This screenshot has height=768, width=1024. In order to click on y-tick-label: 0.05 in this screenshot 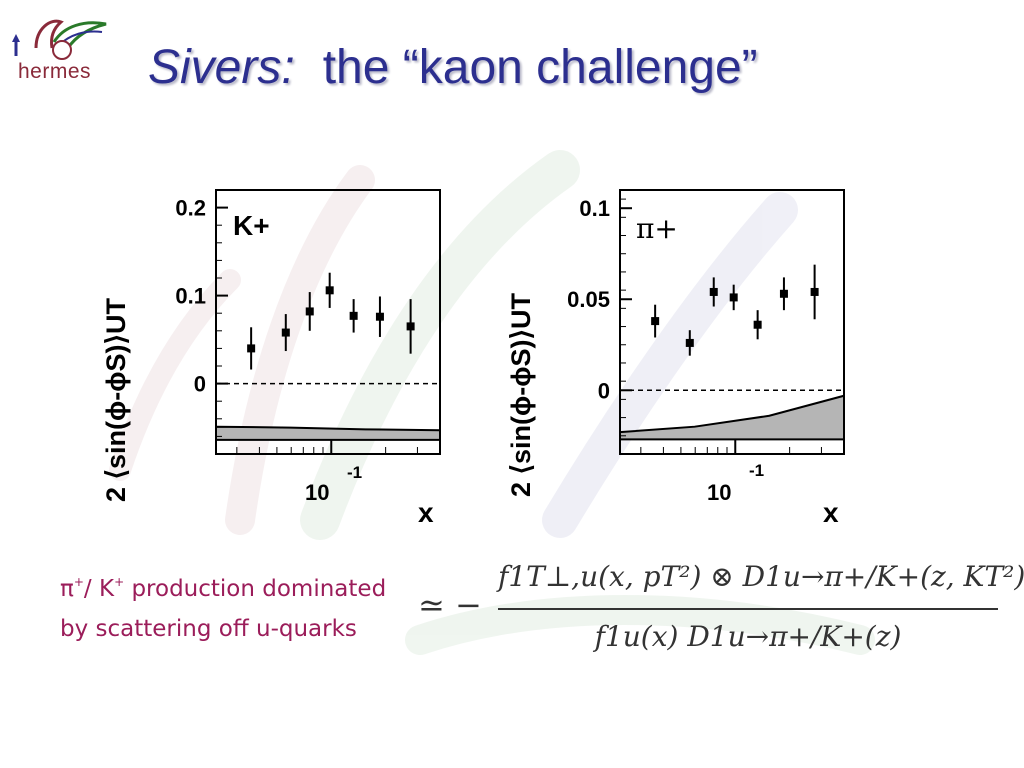, I will do `click(588, 299)`.